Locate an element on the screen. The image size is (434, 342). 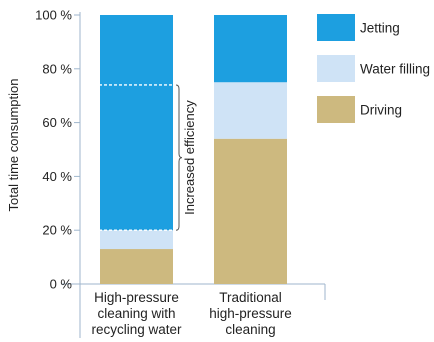
y-tick-label: 40 % is located at coordinates (57, 176).